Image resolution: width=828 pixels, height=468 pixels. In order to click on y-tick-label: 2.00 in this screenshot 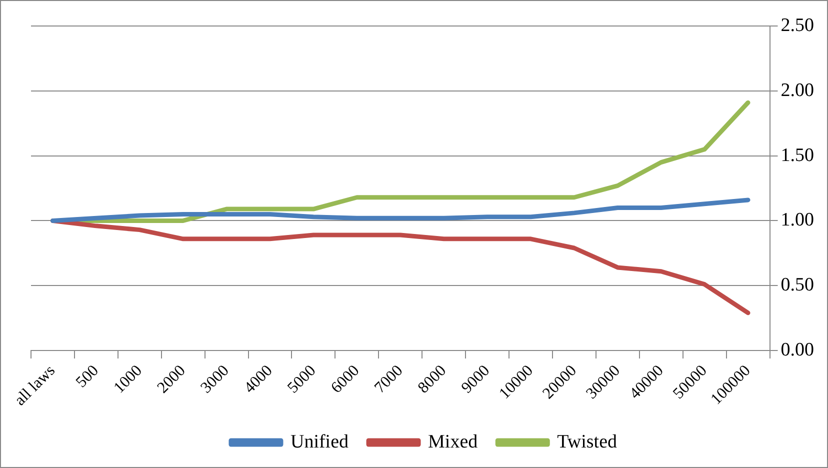, I will do `click(797, 90)`.